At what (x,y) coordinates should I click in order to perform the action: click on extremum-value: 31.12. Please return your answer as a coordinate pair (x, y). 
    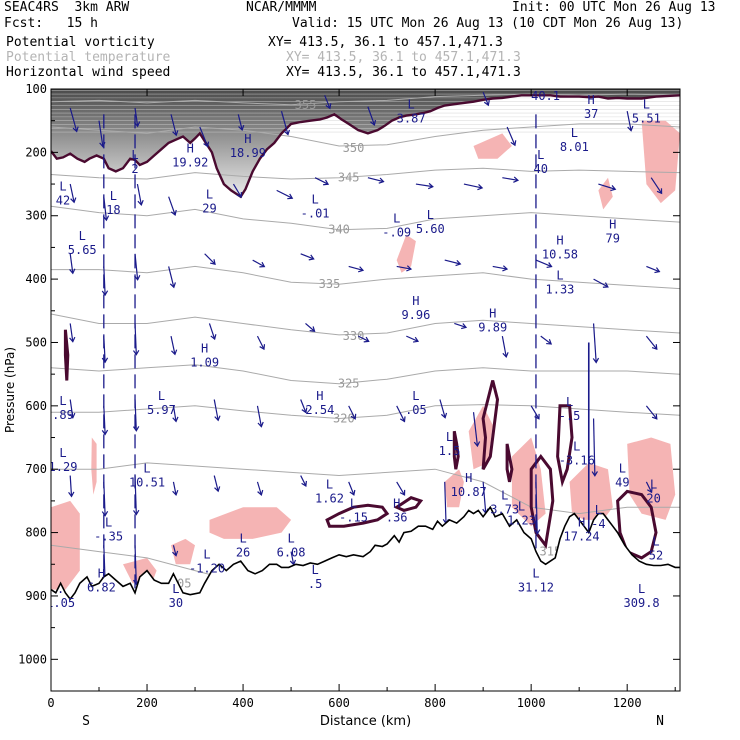
    Looking at the image, I should click on (536, 587).